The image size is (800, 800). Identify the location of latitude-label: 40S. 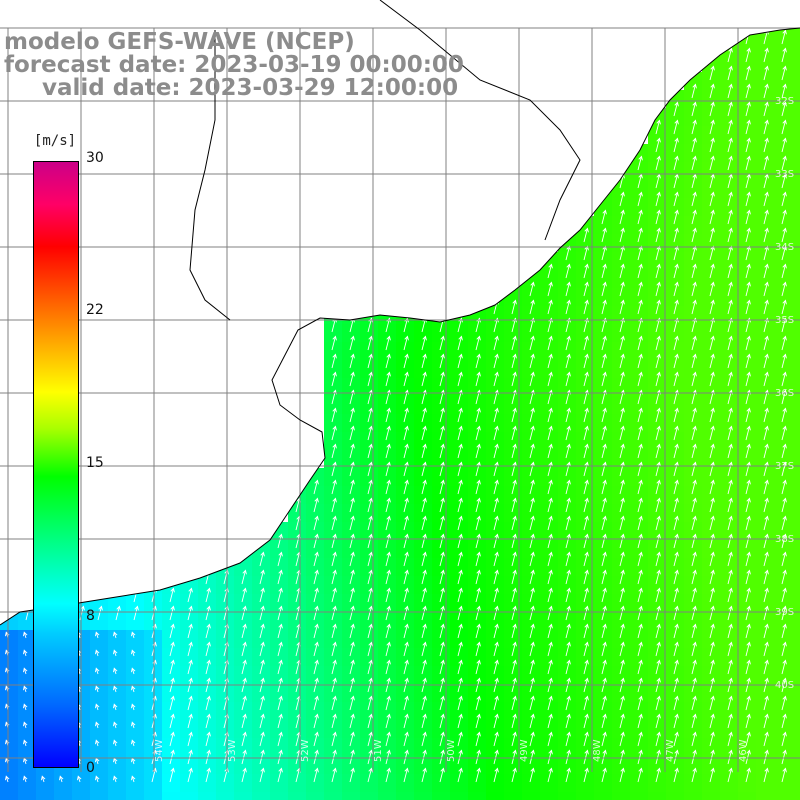
(784, 685).